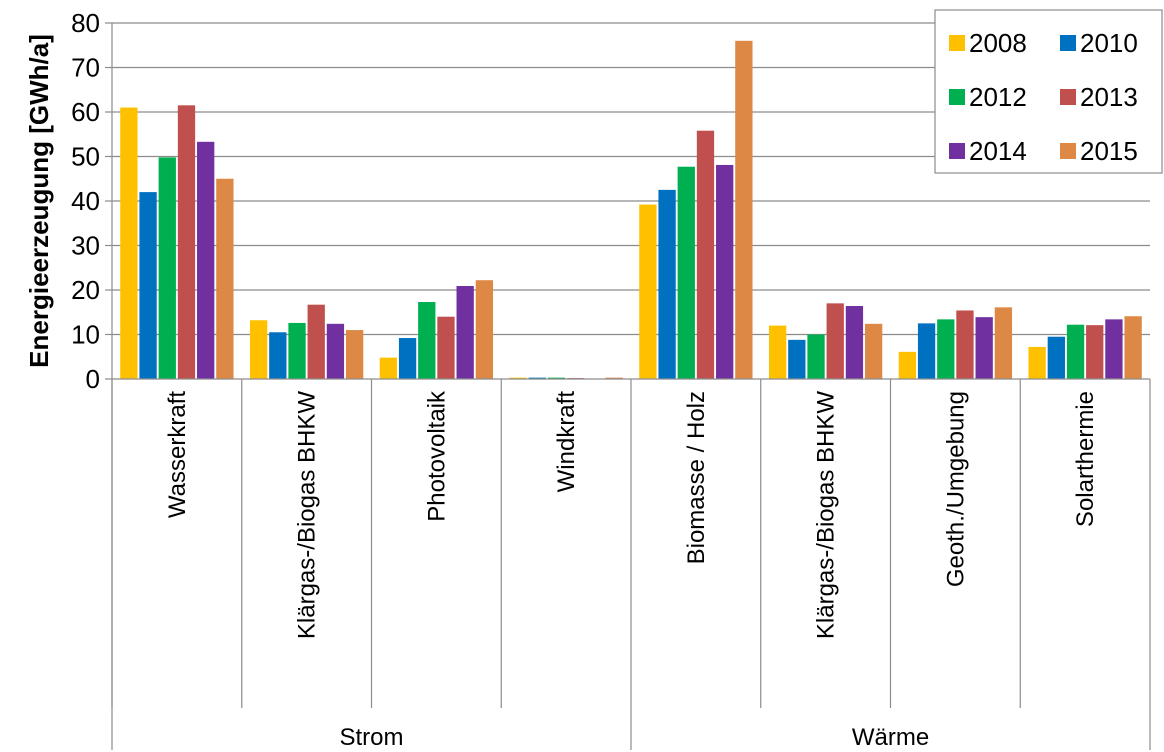 This screenshot has width=1164, height=752. I want to click on legend-label: 2008, so click(998, 43).